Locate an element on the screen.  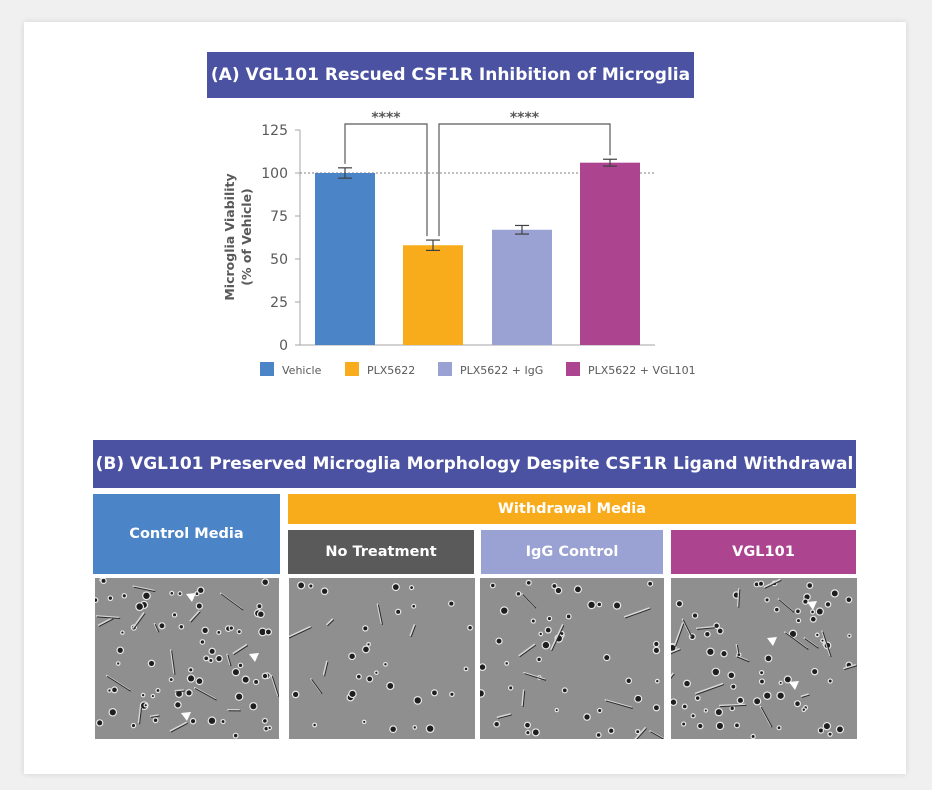
y-axis-label: Microglia Viability (% of Vehicle) is located at coordinates (238, 236).